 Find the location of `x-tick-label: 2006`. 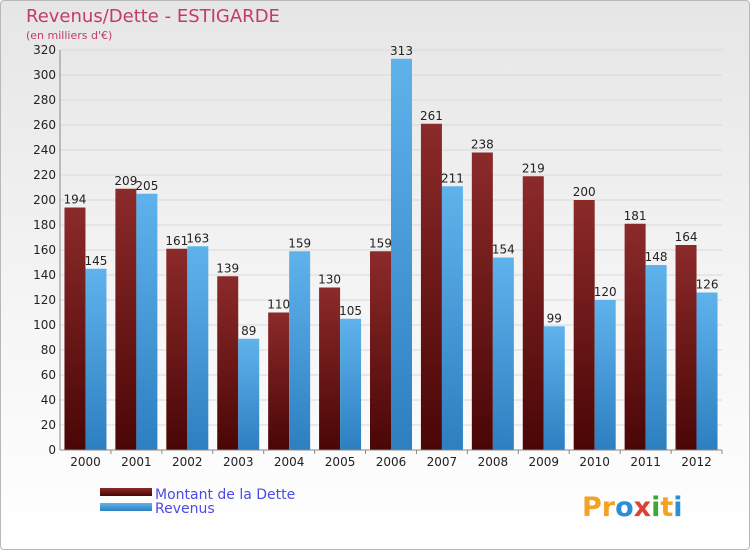

x-tick-label: 2006 is located at coordinates (391, 462).